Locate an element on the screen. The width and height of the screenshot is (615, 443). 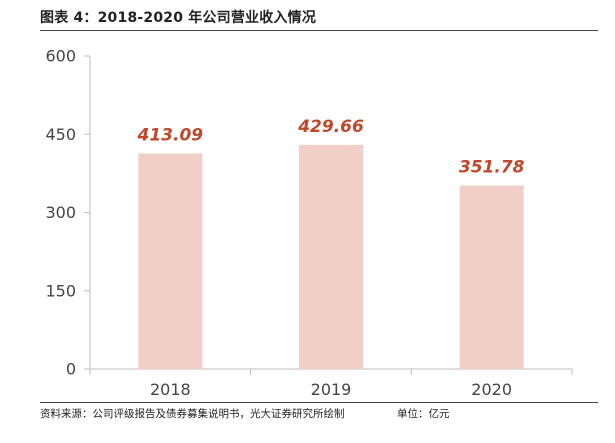
y-tick-label: 300 is located at coordinates (60, 212).